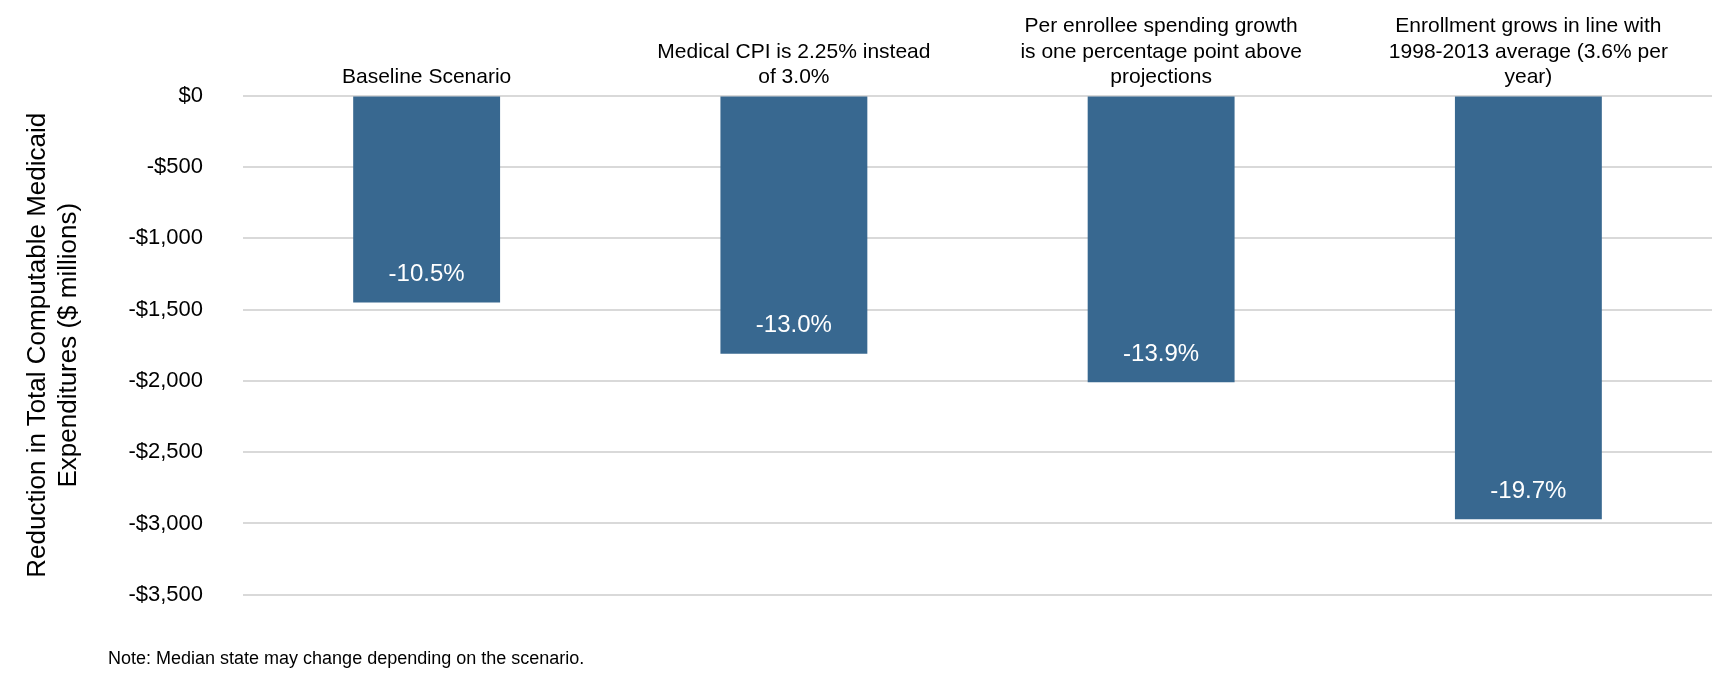  I want to click on annotation: -10.5%, so click(426, 273).